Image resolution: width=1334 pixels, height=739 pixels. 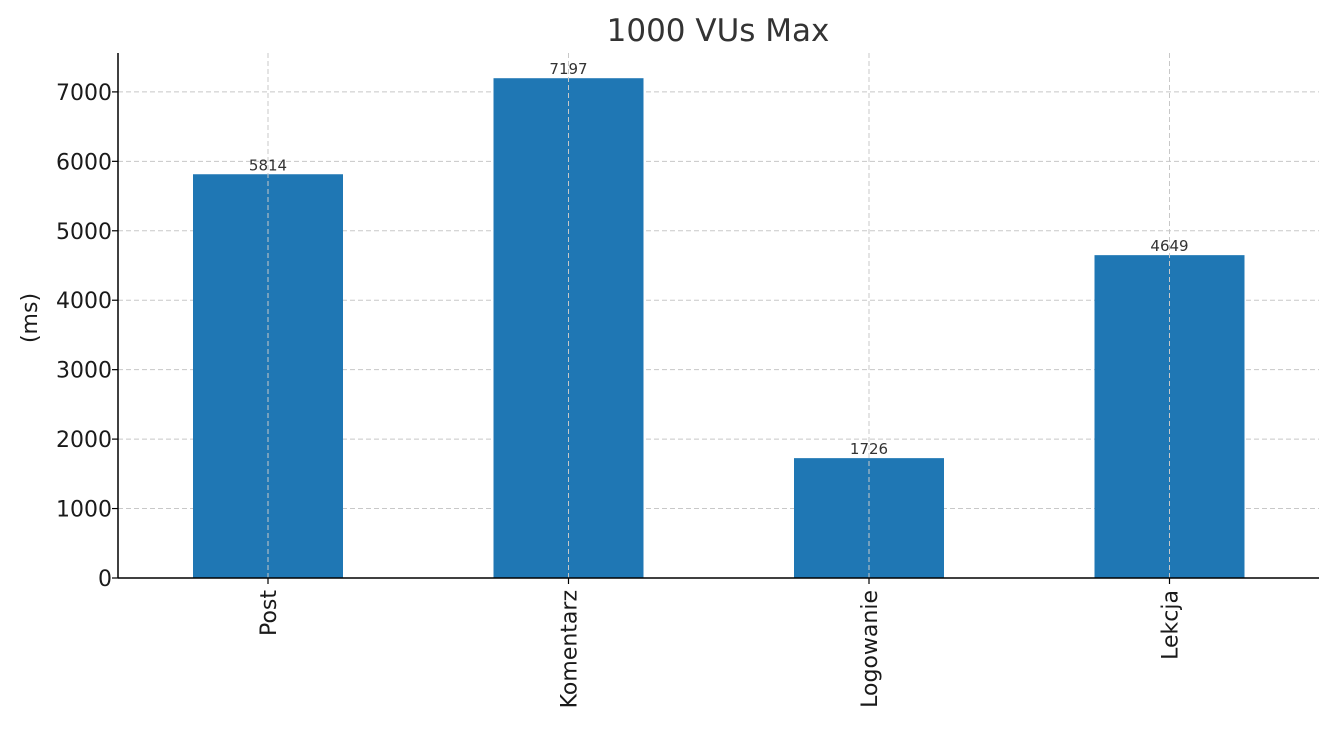 I want to click on x-tick-label: Logowanie, so click(x=870, y=649).